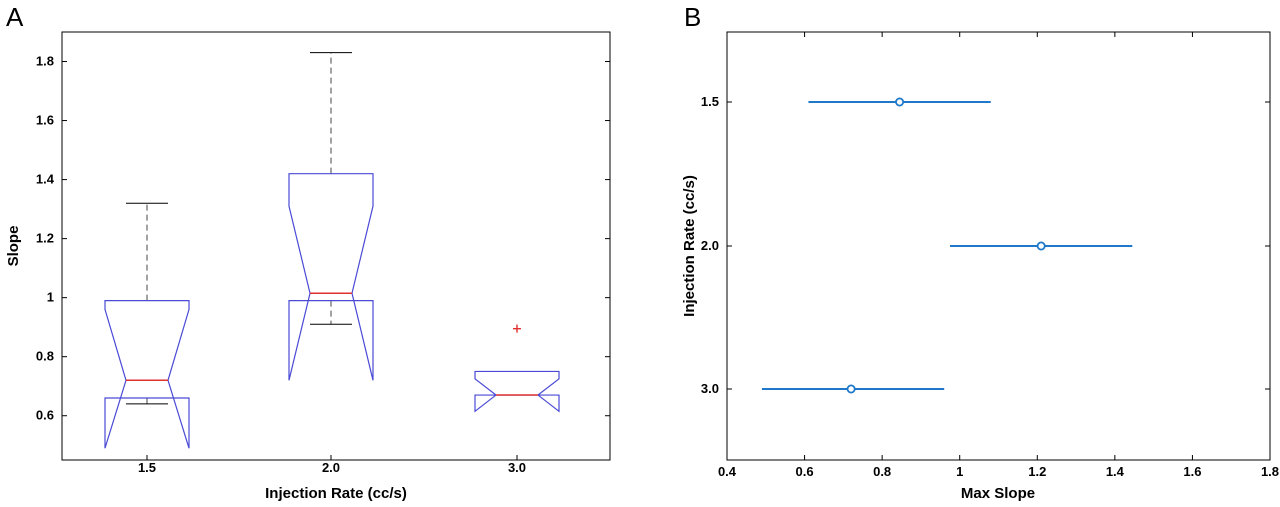  I want to click on panel-letter-a: A, so click(15, 17).